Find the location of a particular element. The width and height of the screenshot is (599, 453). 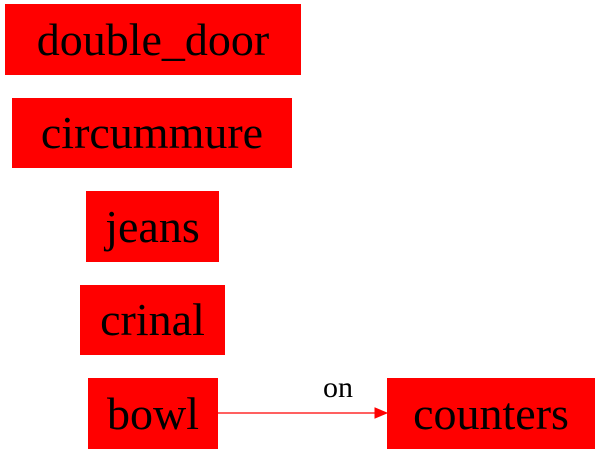

node-bowl: bowl is located at coordinates (153, 413).